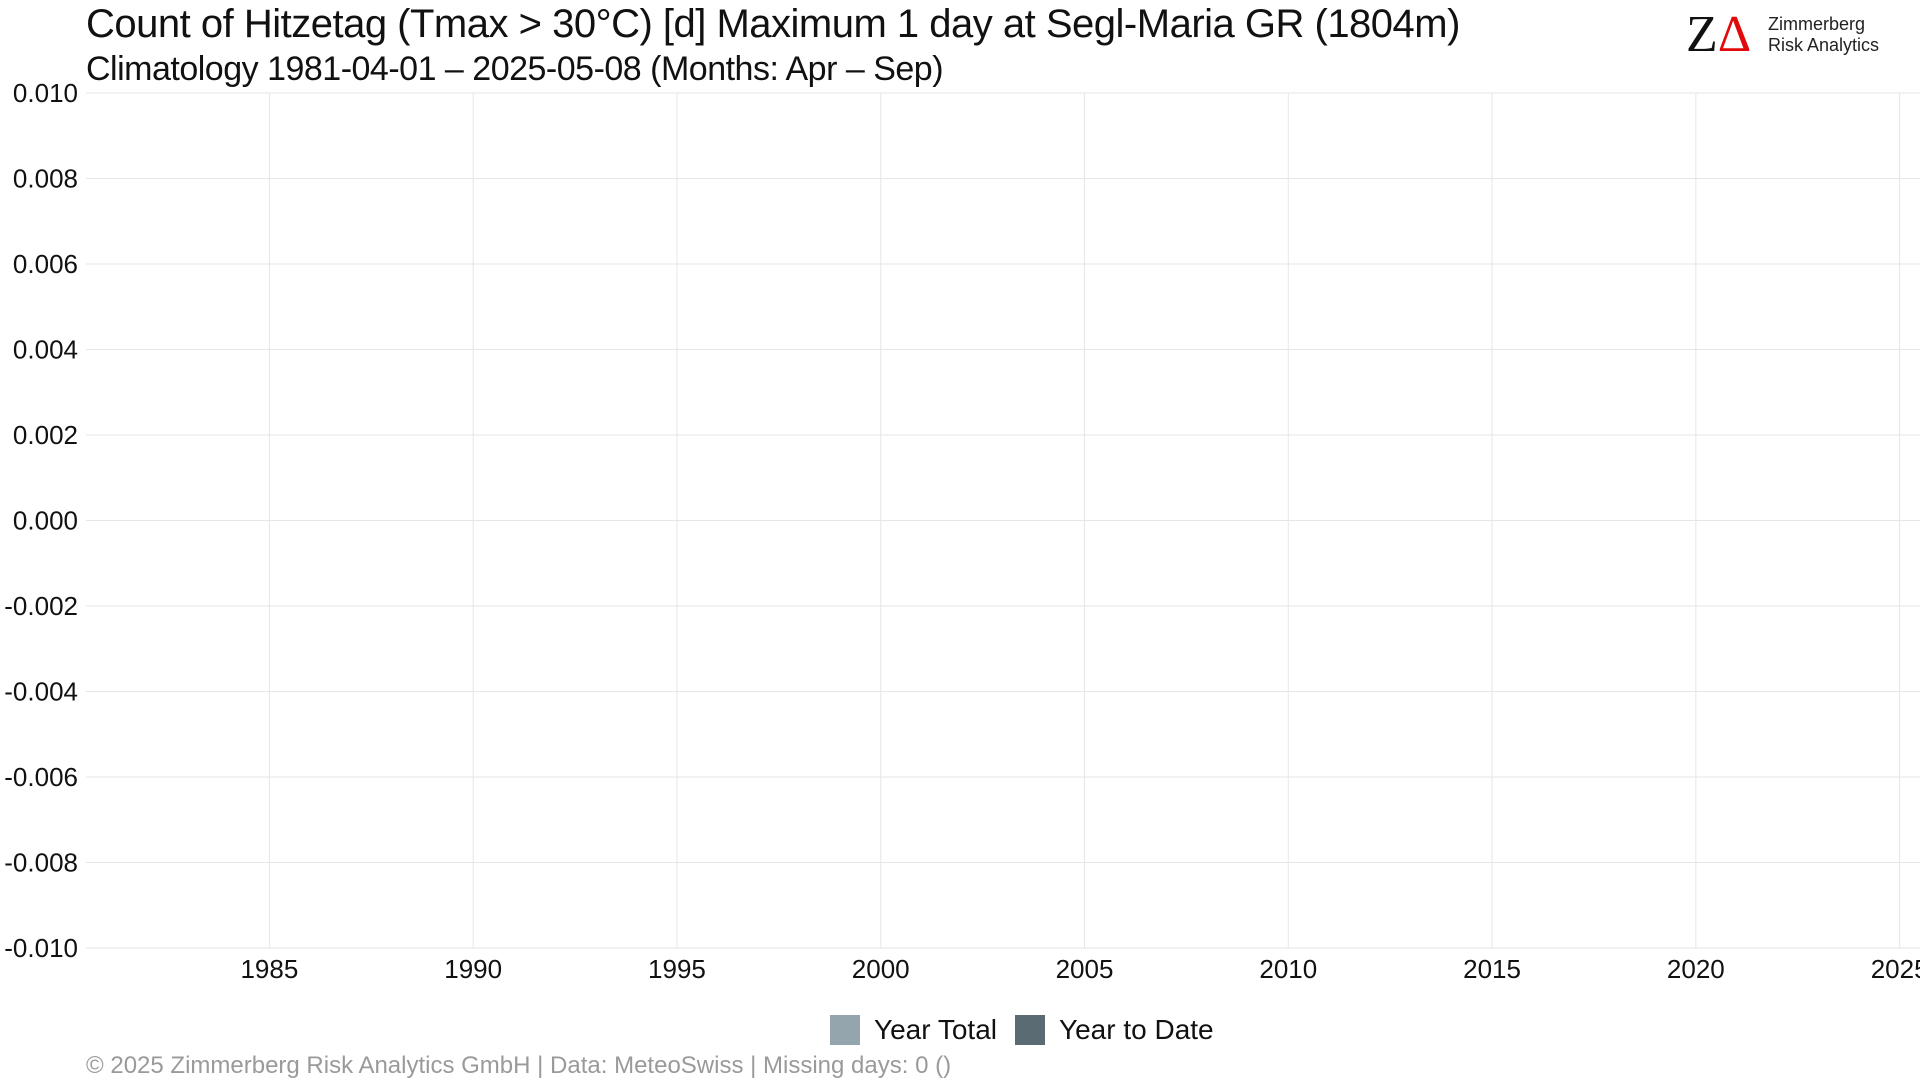 The image size is (1920, 1080). I want to click on y-tick-label: 0.008, so click(45, 179).